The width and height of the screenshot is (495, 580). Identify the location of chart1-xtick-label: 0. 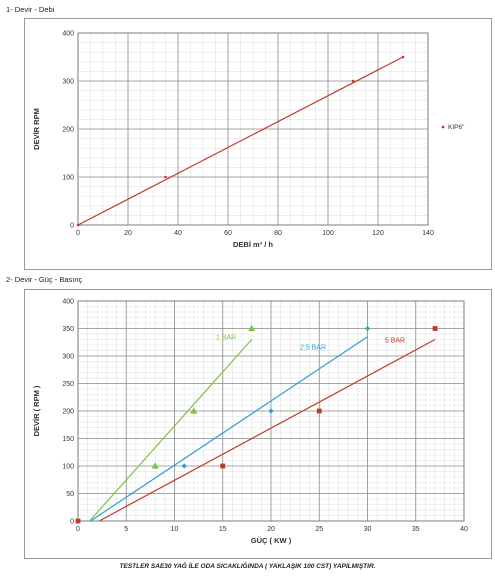
(78, 233).